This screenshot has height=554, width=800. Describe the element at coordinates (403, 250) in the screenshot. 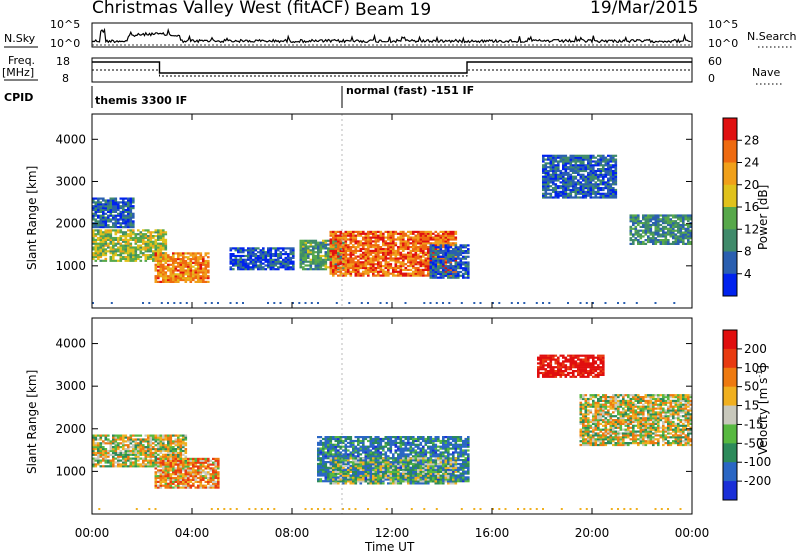

I see `power-cell-2010` at that location.